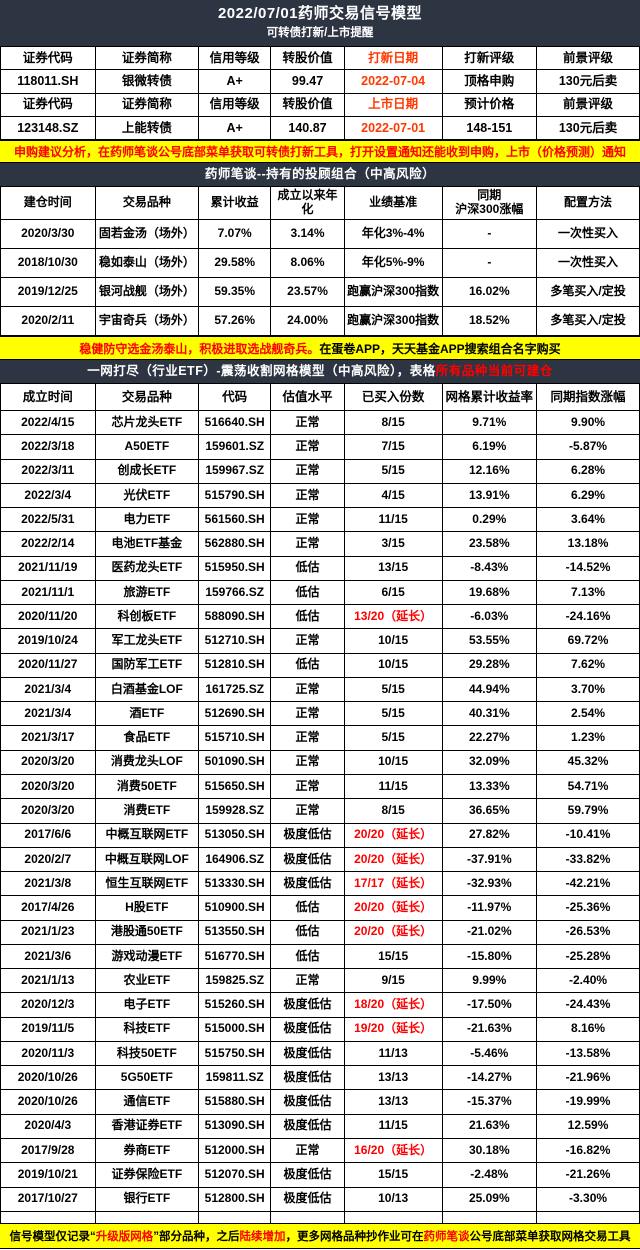 The width and height of the screenshot is (640, 1250). Describe the element at coordinates (235, 59) in the screenshot. I see `table-cell: 信用等级` at that location.